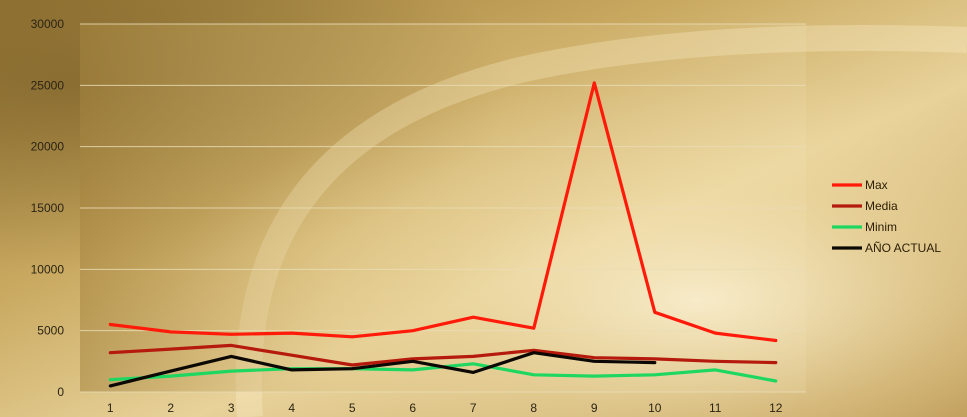 The width and height of the screenshot is (967, 417). Describe the element at coordinates (60, 392) in the screenshot. I see `y-tick-label: 0` at that location.